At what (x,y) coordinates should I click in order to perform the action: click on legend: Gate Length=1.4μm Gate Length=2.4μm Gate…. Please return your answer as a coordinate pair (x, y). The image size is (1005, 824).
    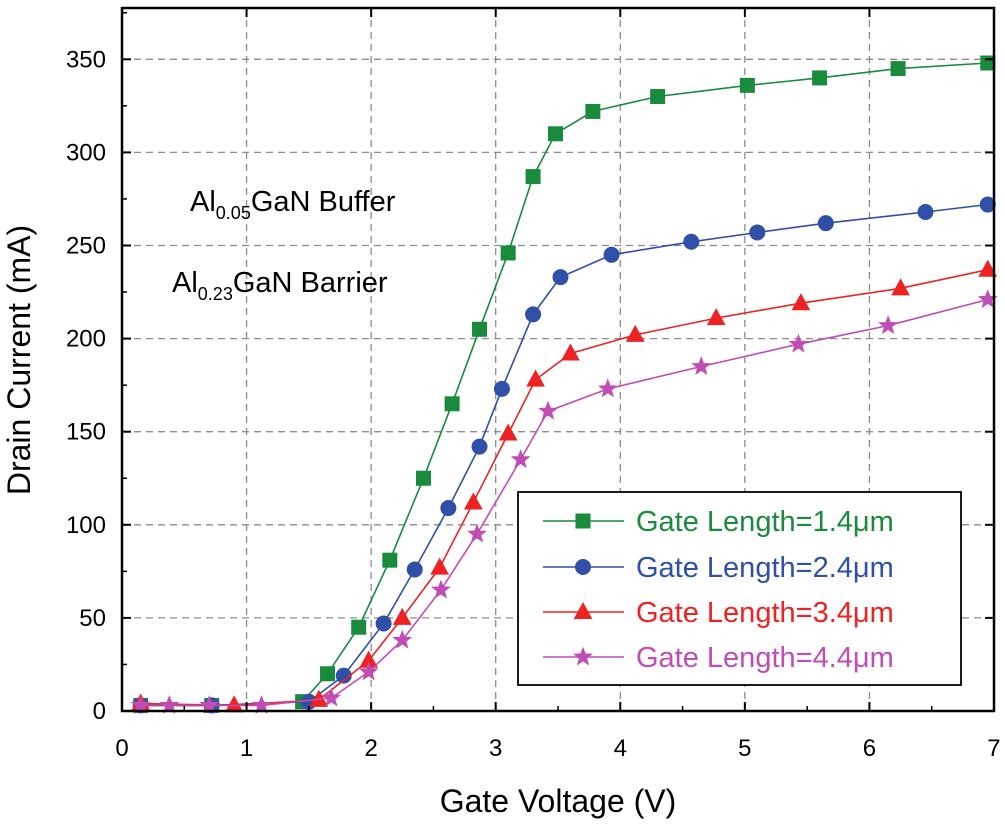
    Looking at the image, I should click on (739, 588).